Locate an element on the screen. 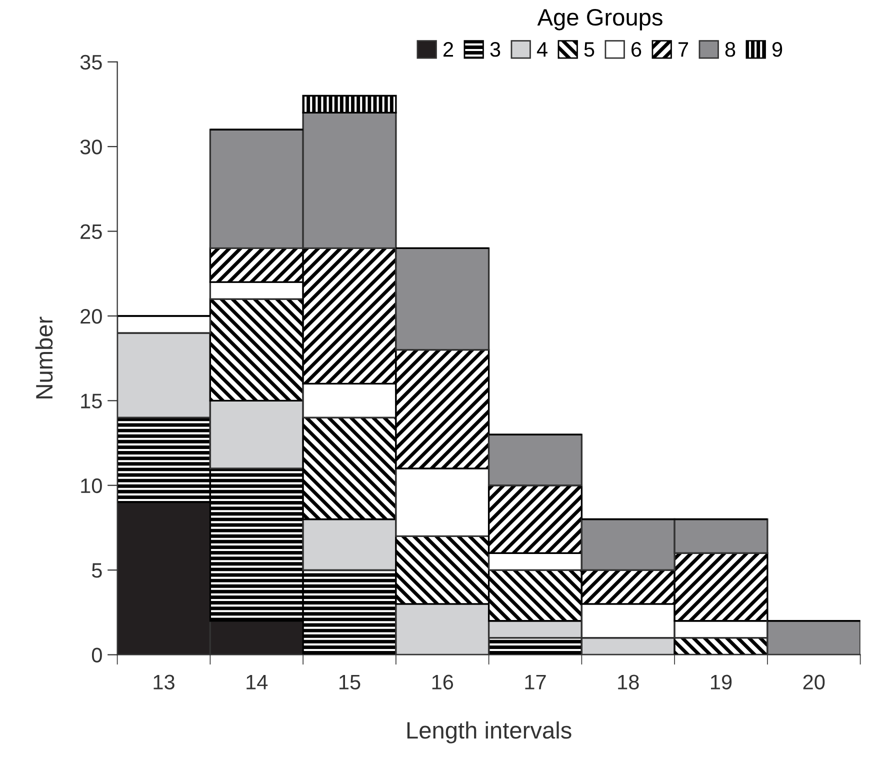  y-axis-title: Number is located at coordinates (44, 357).